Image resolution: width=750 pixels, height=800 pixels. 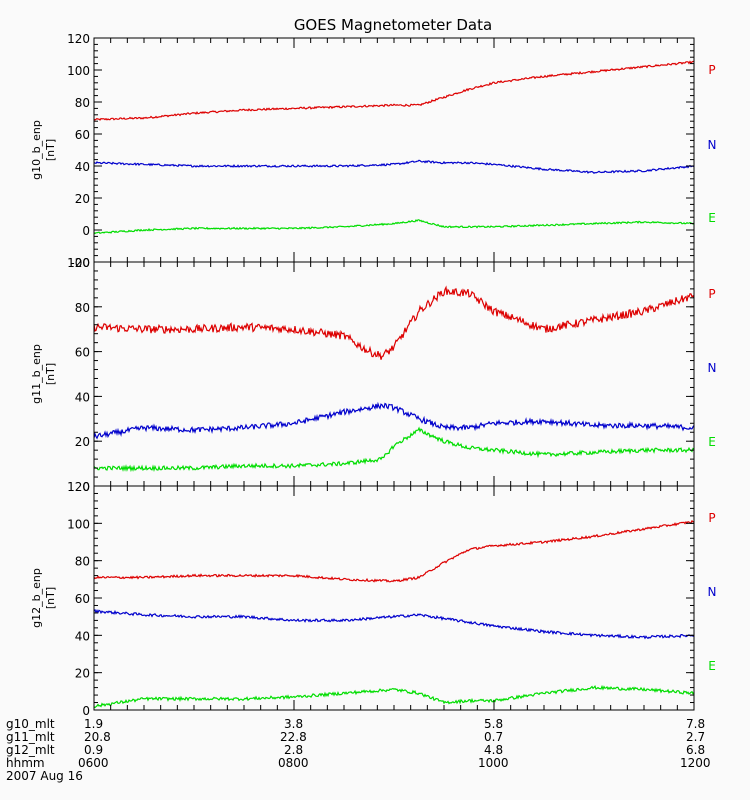 I want to click on series-label-E-panel-3: E, so click(x=712, y=666).